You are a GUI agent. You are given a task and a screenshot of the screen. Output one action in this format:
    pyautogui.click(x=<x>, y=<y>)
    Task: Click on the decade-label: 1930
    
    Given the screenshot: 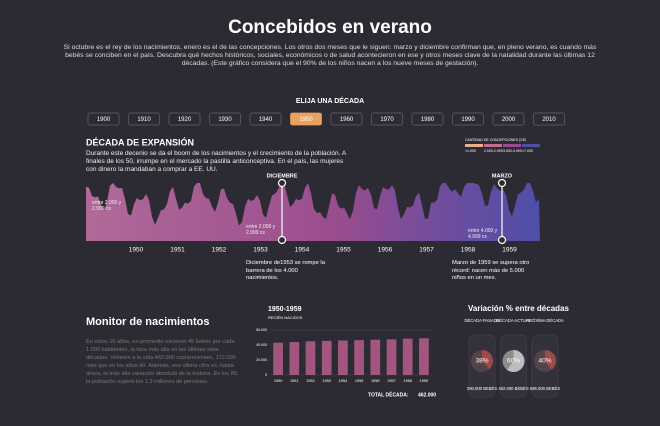 What is the action you would take?
    pyautogui.click(x=225, y=120)
    